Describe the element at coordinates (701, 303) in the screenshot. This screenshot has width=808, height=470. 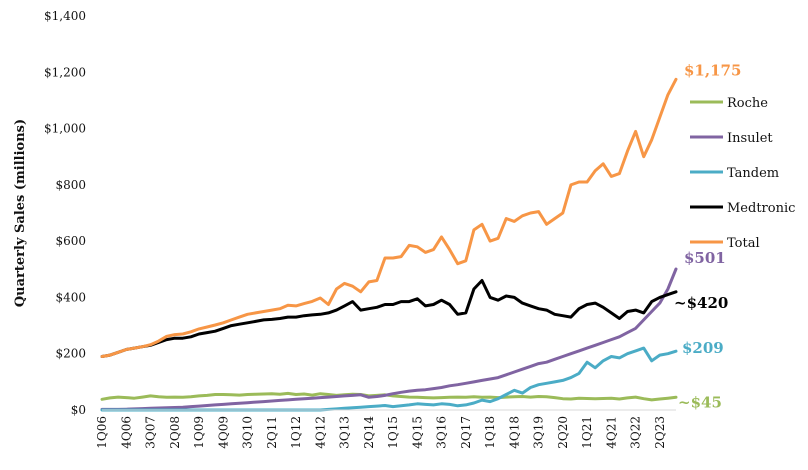
I see `end-label-medtronic: ~$420` at that location.